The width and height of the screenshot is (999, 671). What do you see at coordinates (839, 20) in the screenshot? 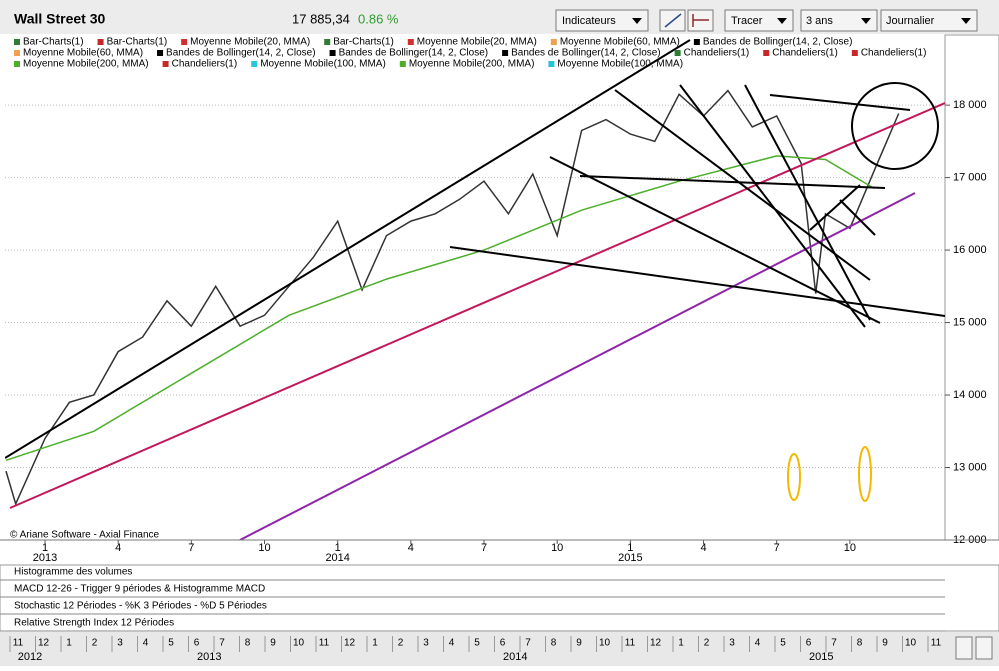
I see `period-select: 3 ans` at bounding box center [839, 20].